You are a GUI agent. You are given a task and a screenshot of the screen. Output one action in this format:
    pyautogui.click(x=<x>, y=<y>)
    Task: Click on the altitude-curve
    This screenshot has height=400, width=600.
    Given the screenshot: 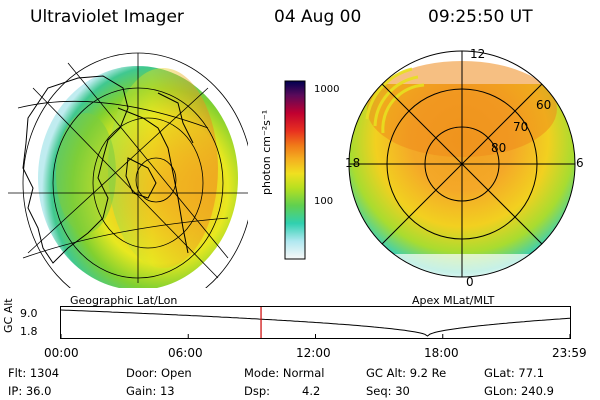 What is the action you would take?
    pyautogui.click(x=315, y=323)
    